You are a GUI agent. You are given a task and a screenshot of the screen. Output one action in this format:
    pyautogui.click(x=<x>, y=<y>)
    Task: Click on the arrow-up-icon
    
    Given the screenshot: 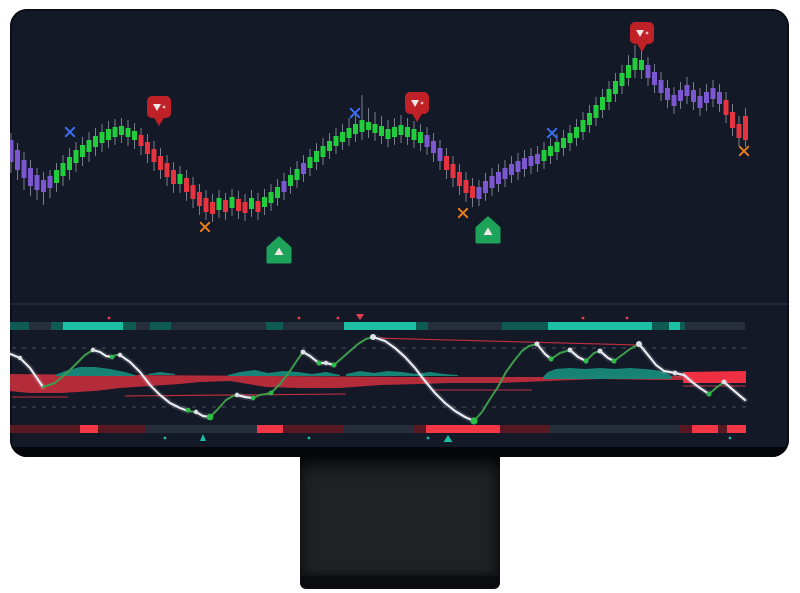 What is the action you would take?
    pyautogui.click(x=279, y=251)
    